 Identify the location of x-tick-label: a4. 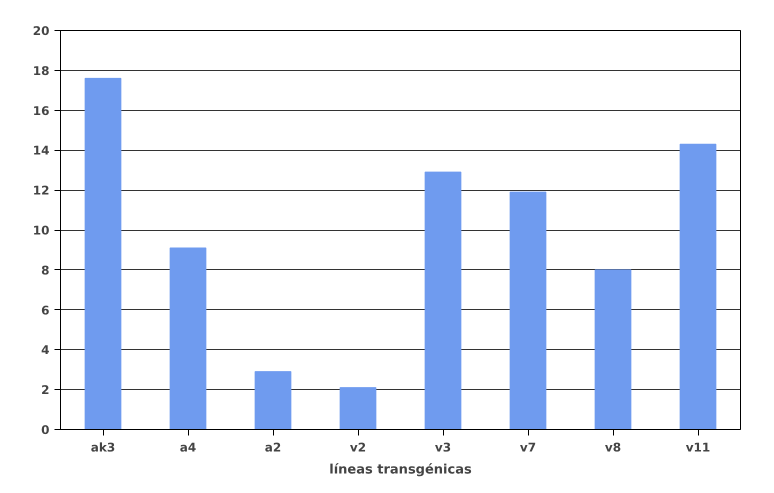
(188, 447).